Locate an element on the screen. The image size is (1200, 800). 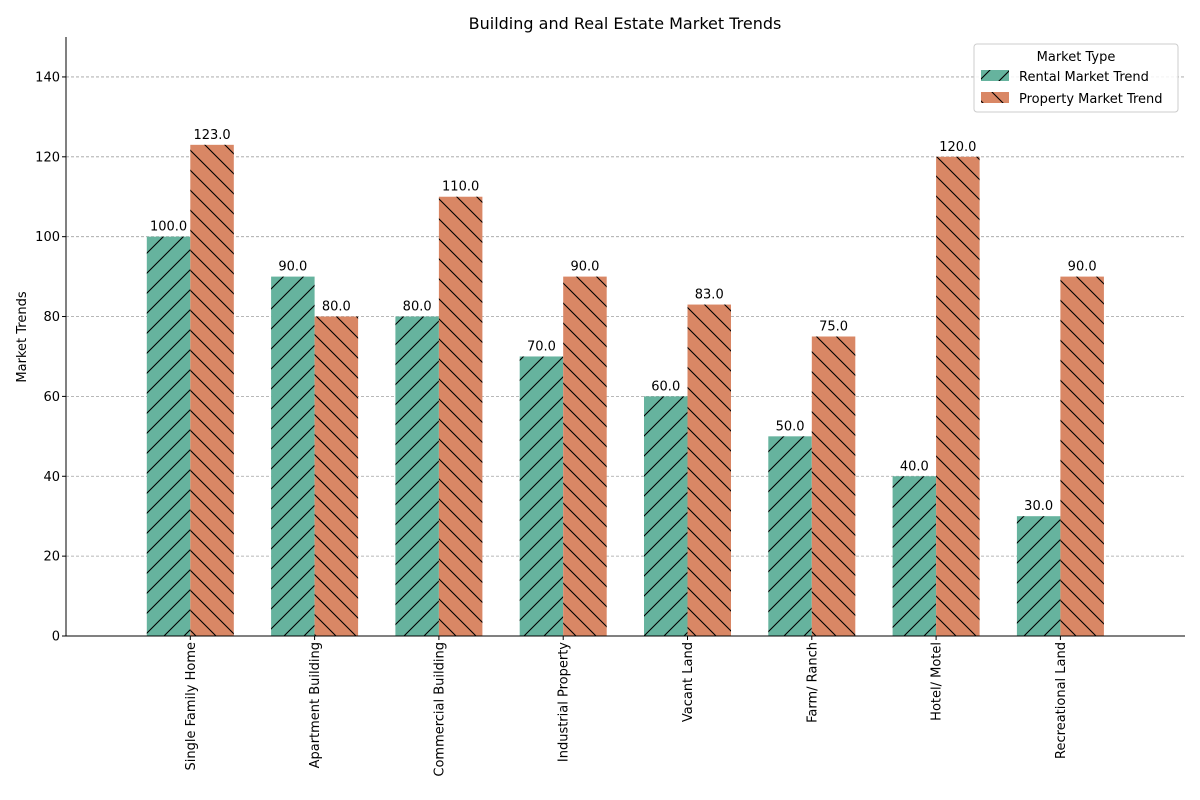
legend-label-rental: Rental Market Trend is located at coordinates (1084, 77).